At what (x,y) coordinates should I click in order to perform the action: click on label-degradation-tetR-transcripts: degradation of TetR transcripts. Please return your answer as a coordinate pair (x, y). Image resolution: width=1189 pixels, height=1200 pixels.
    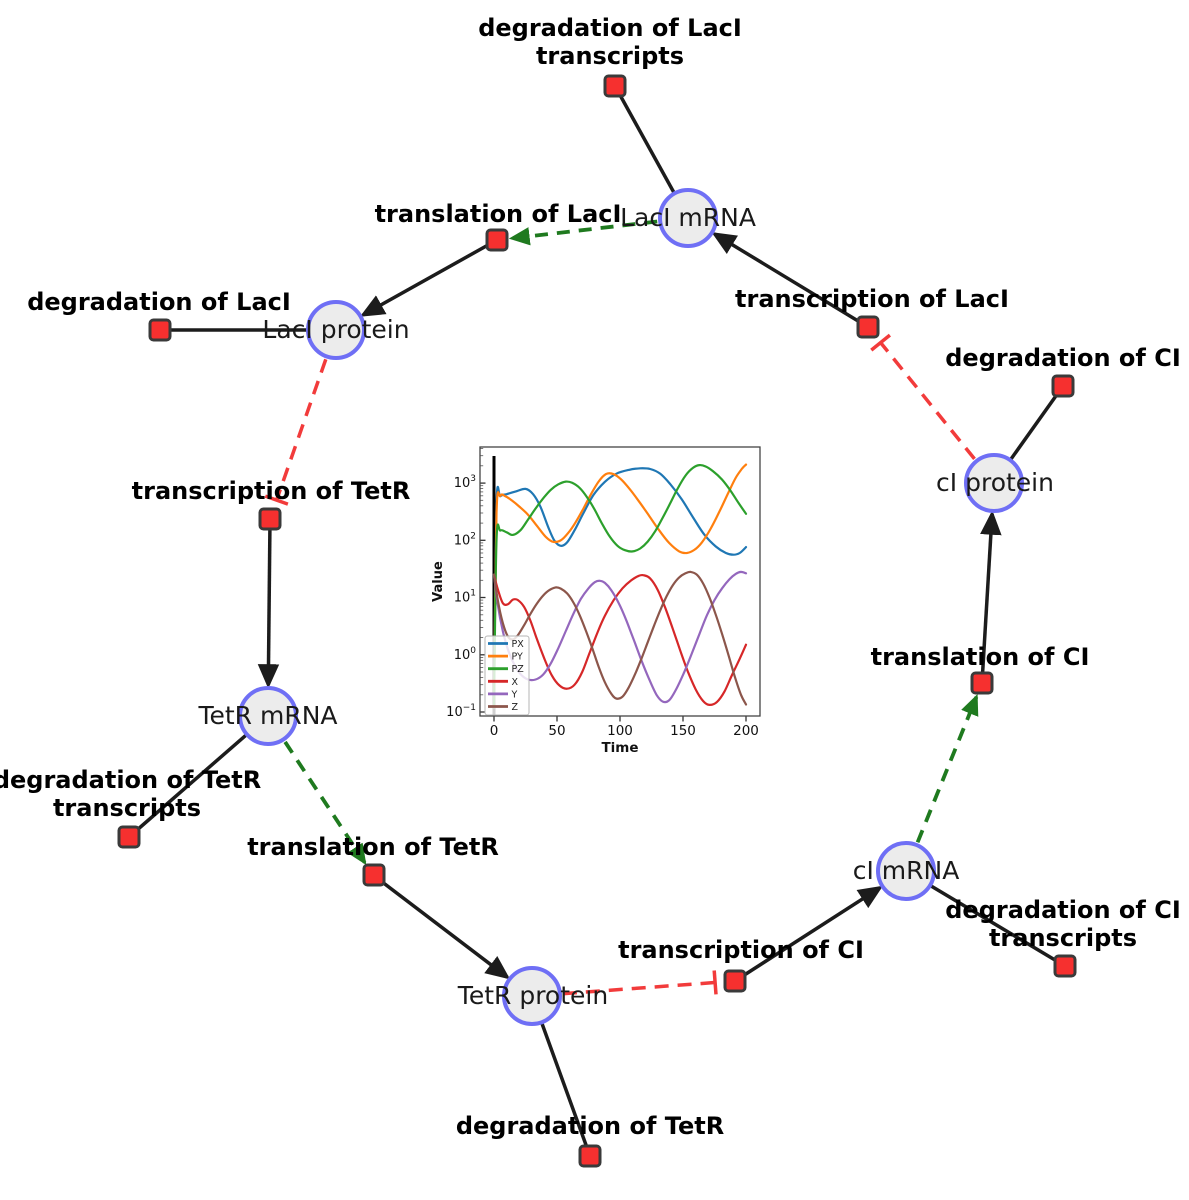
    Looking at the image, I should click on (131, 794).